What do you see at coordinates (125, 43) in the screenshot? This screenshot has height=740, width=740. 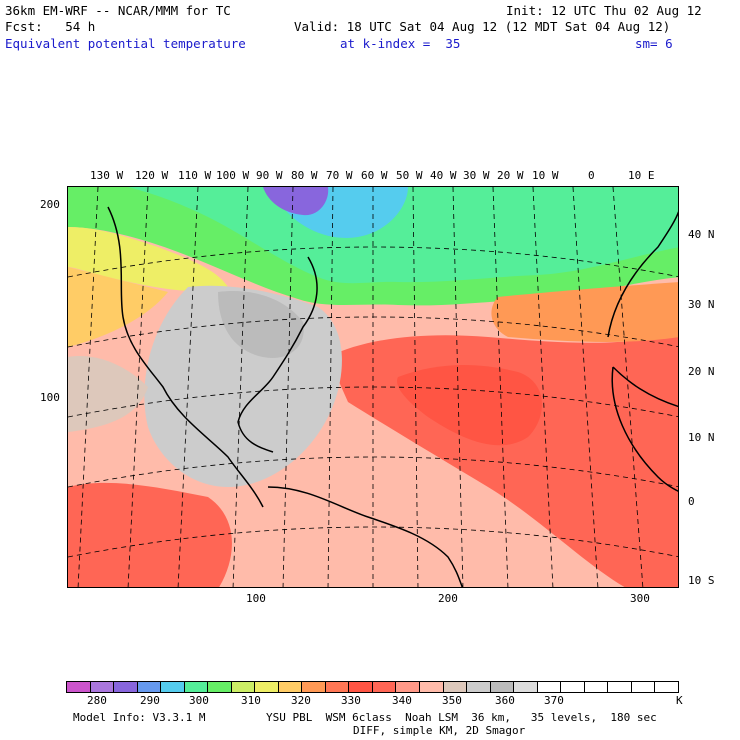 I see `field-name: Equivalent potential temperature` at bounding box center [125, 43].